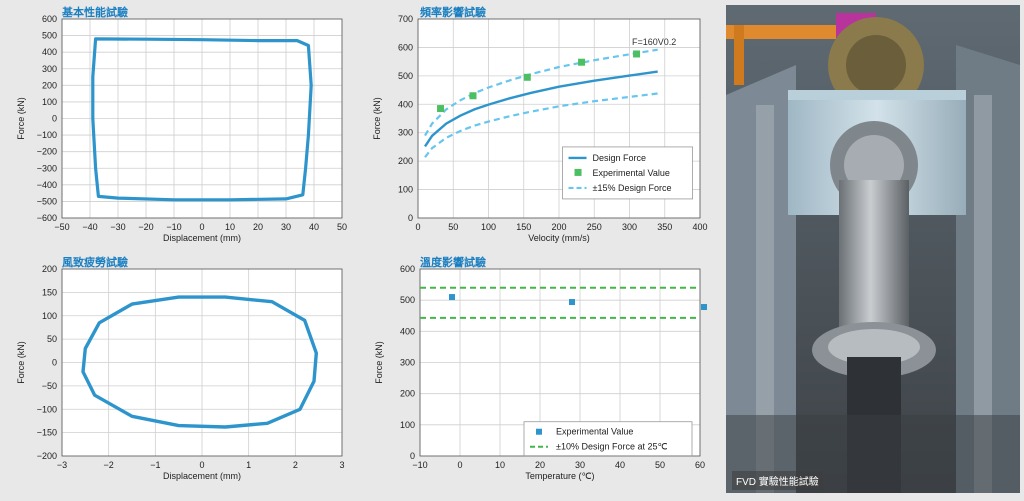 Image resolution: width=1024 pixels, height=501 pixels. What do you see at coordinates (594, 227) in the screenshot?
I see `x-tick-label: 250` at bounding box center [594, 227].